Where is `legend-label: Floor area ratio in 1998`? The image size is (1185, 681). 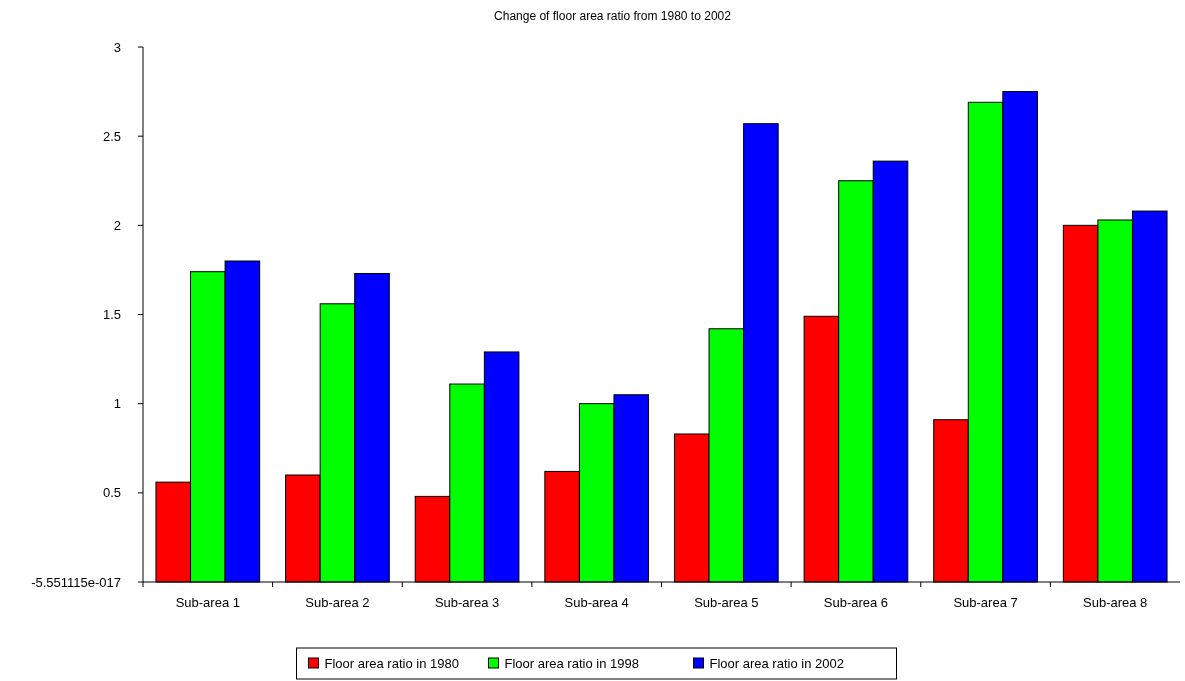
legend-label: Floor area ratio in 1998 is located at coordinates (571, 663).